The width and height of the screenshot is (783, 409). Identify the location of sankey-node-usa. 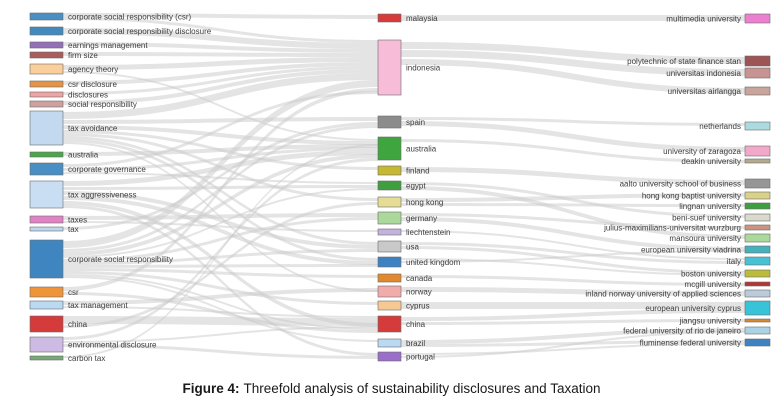
(389, 246).